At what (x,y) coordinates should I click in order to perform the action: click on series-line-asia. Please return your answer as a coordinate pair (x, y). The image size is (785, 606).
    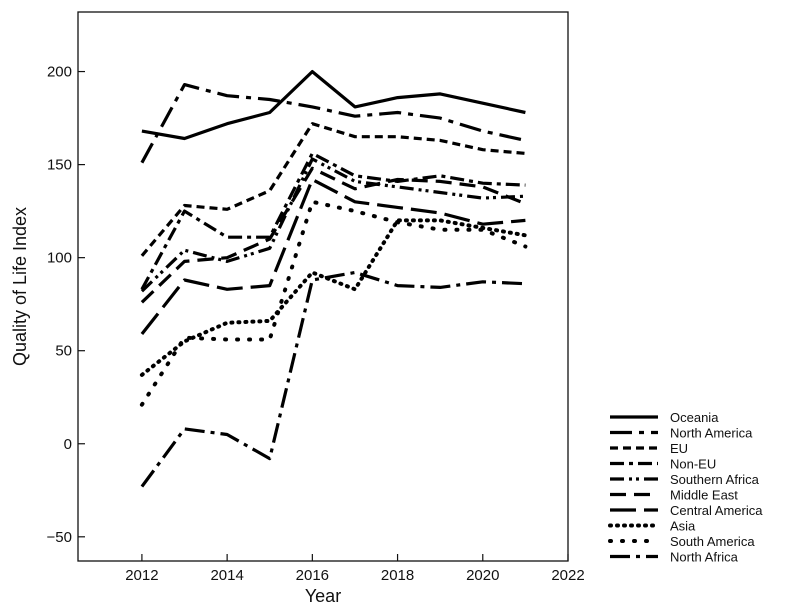
    Looking at the image, I should click on (333, 297).